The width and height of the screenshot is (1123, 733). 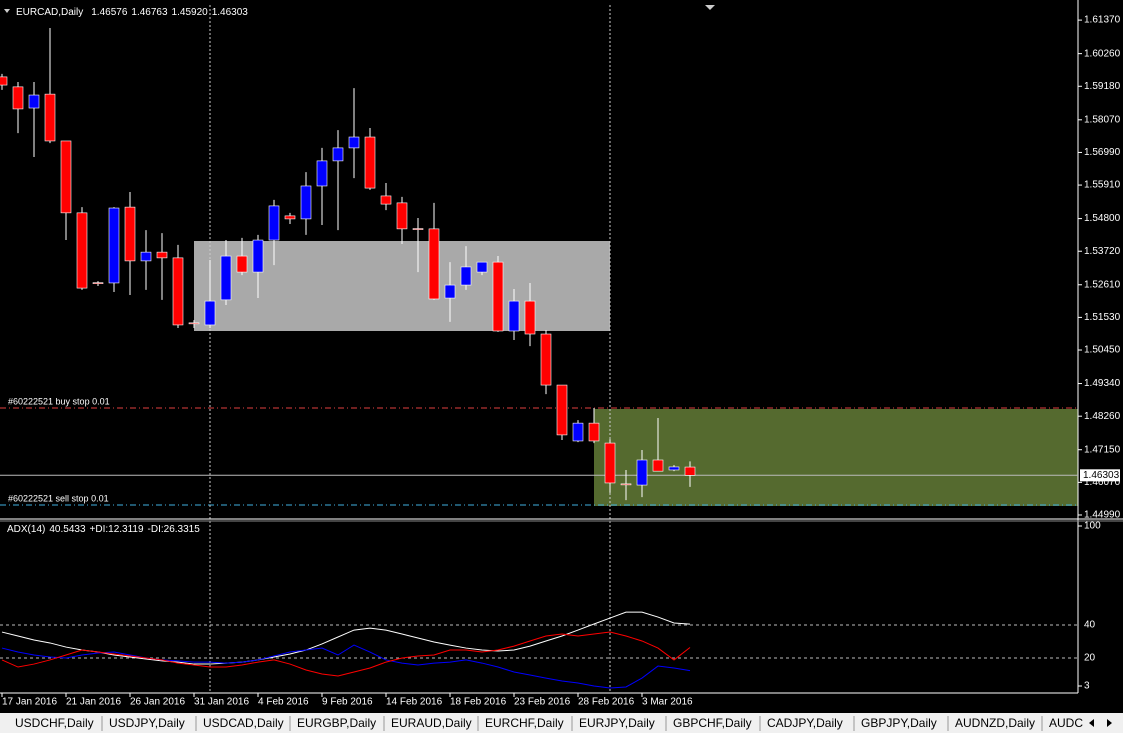 What do you see at coordinates (182, 529) in the screenshot?
I see `series-value: 26.3315` at bounding box center [182, 529].